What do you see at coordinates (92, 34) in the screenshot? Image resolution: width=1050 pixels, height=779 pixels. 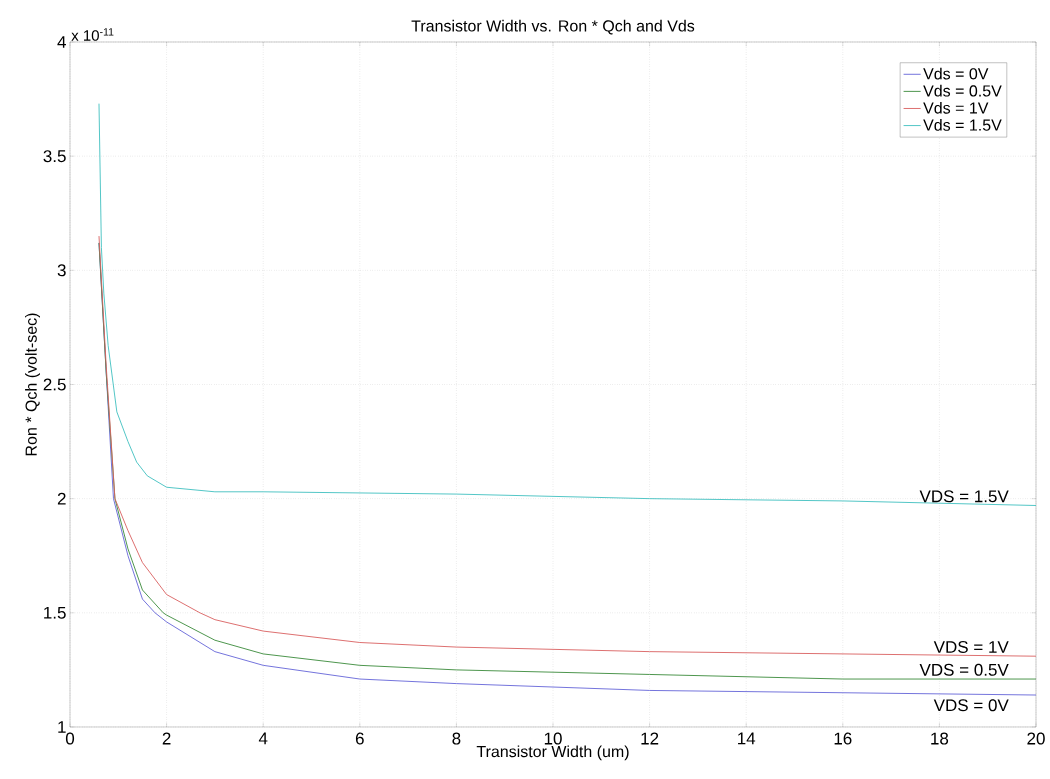 I see `text: x 10$^{-11}$` at bounding box center [92, 34].